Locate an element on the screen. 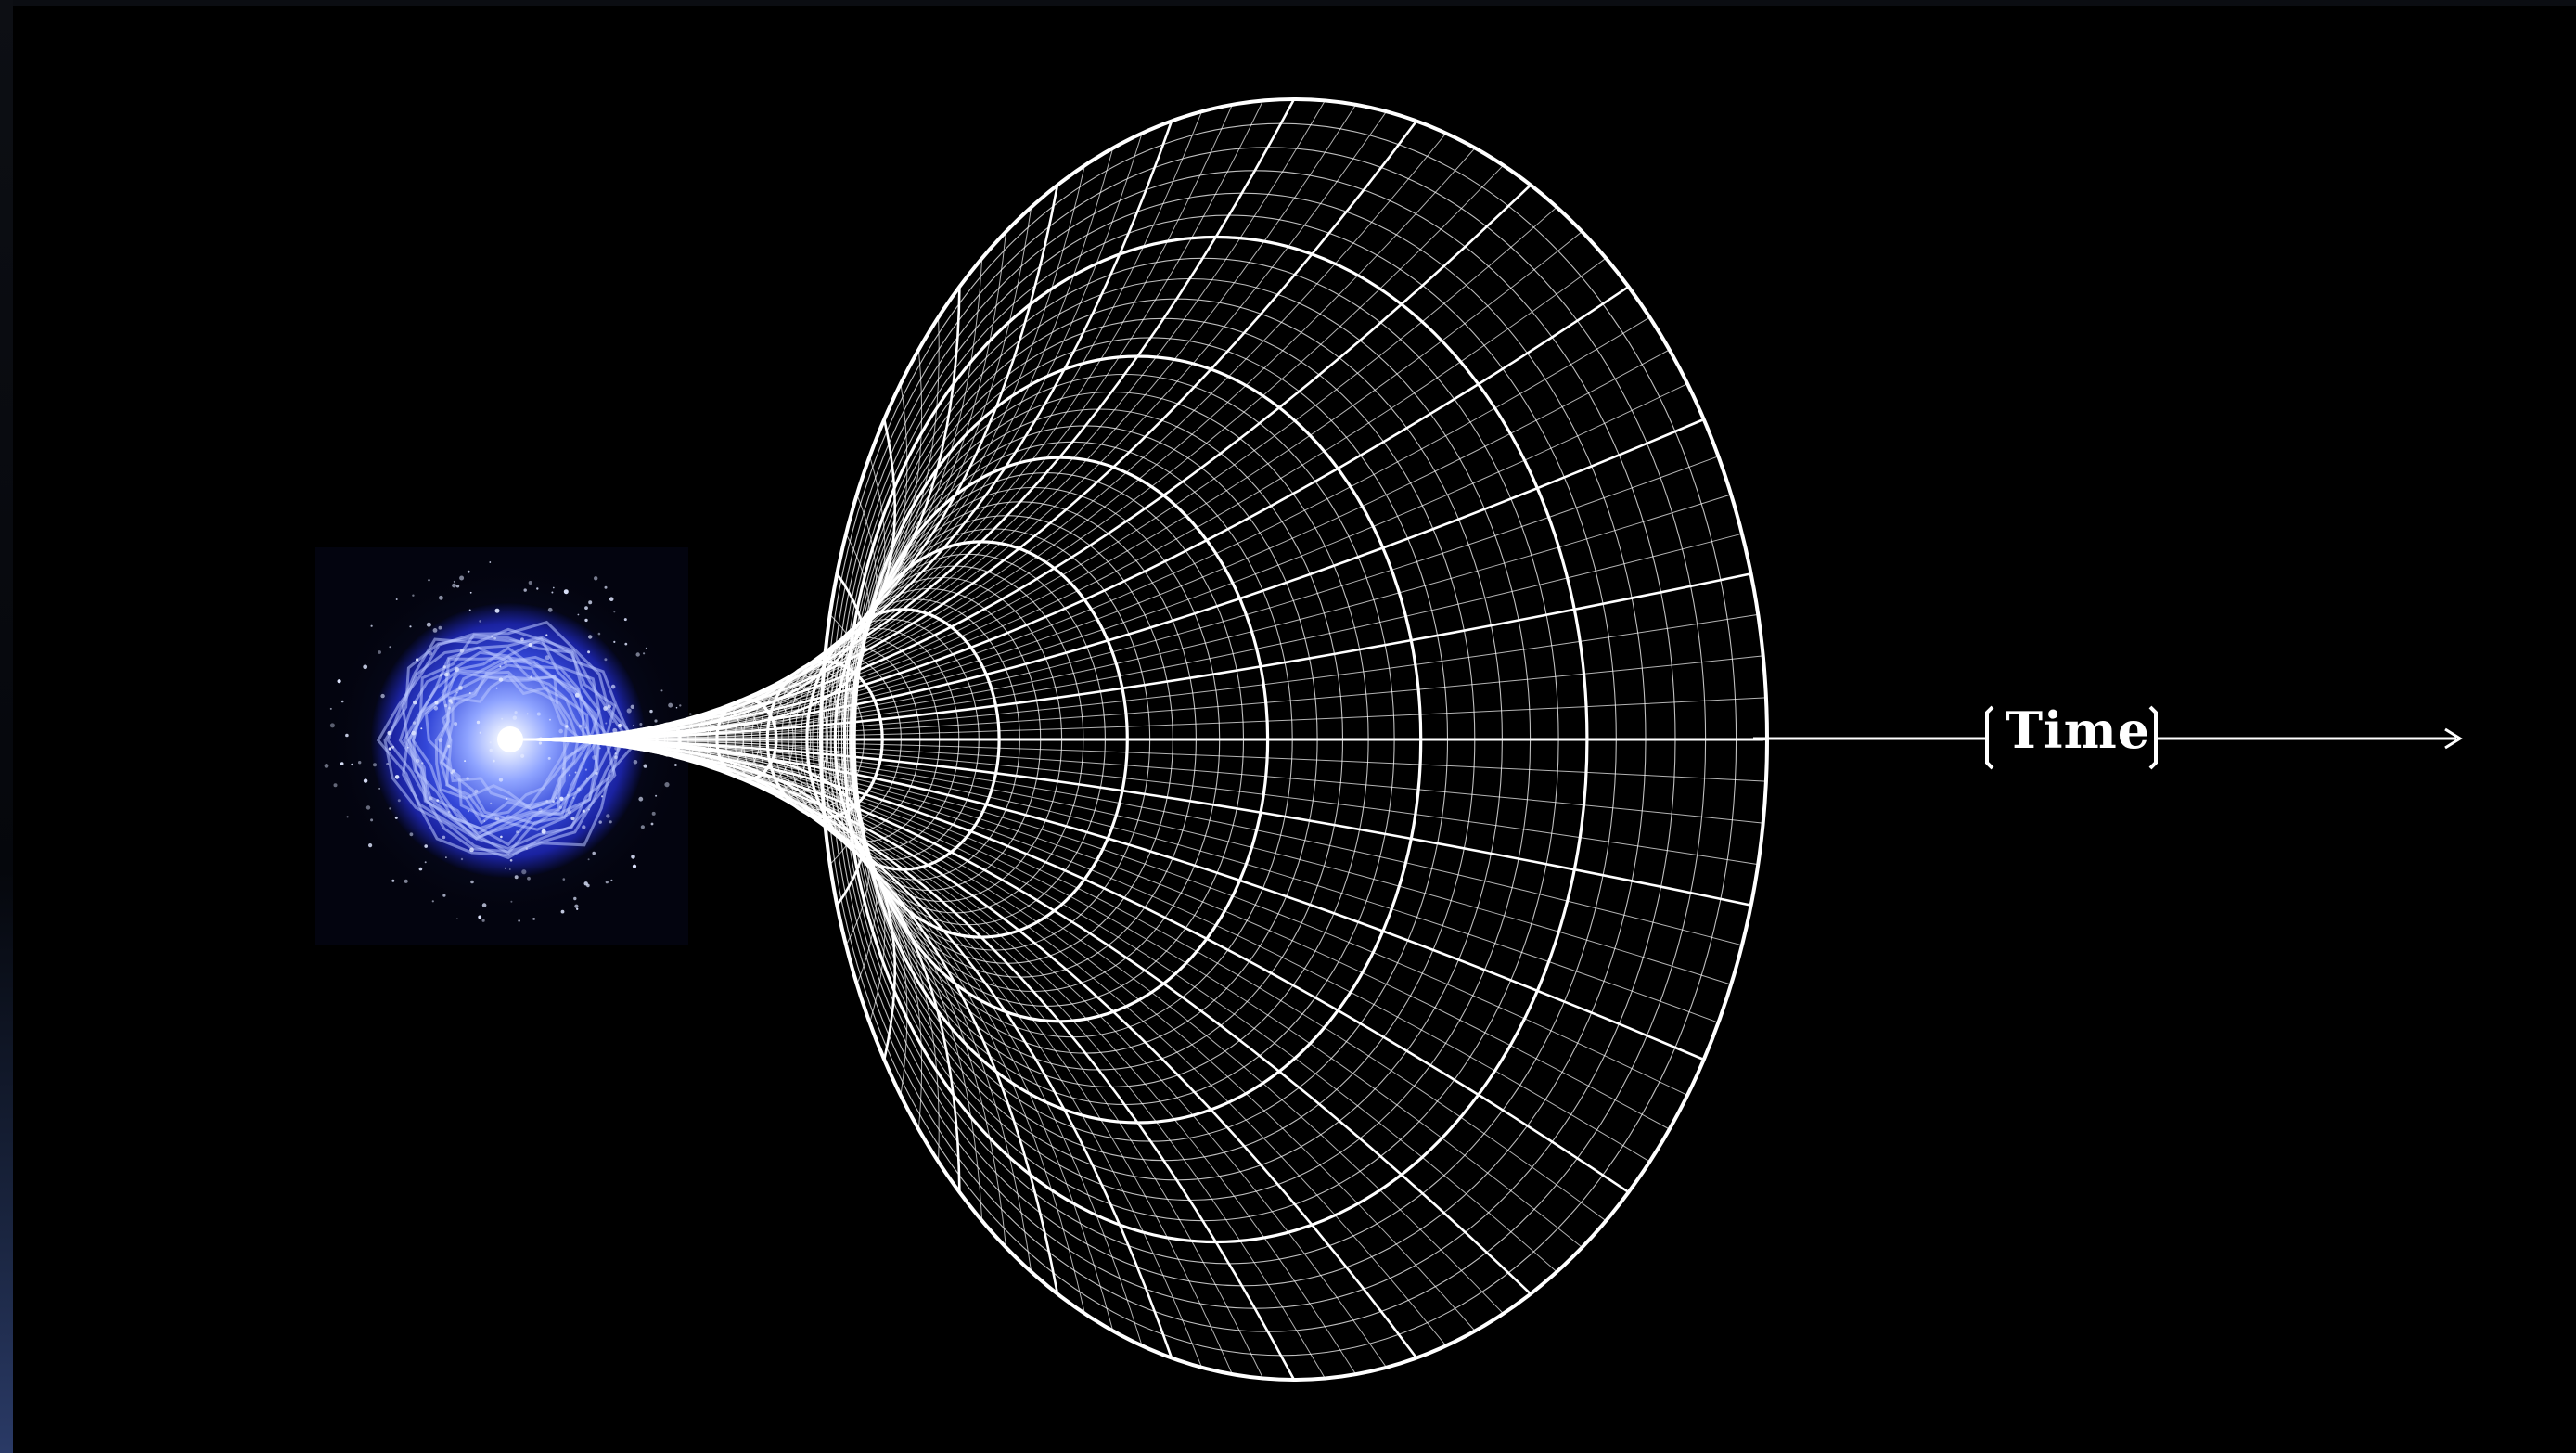 Image resolution: width=2576 pixels, height=1453 pixels. arrow-right-icon is located at coordinates (2453, 738).